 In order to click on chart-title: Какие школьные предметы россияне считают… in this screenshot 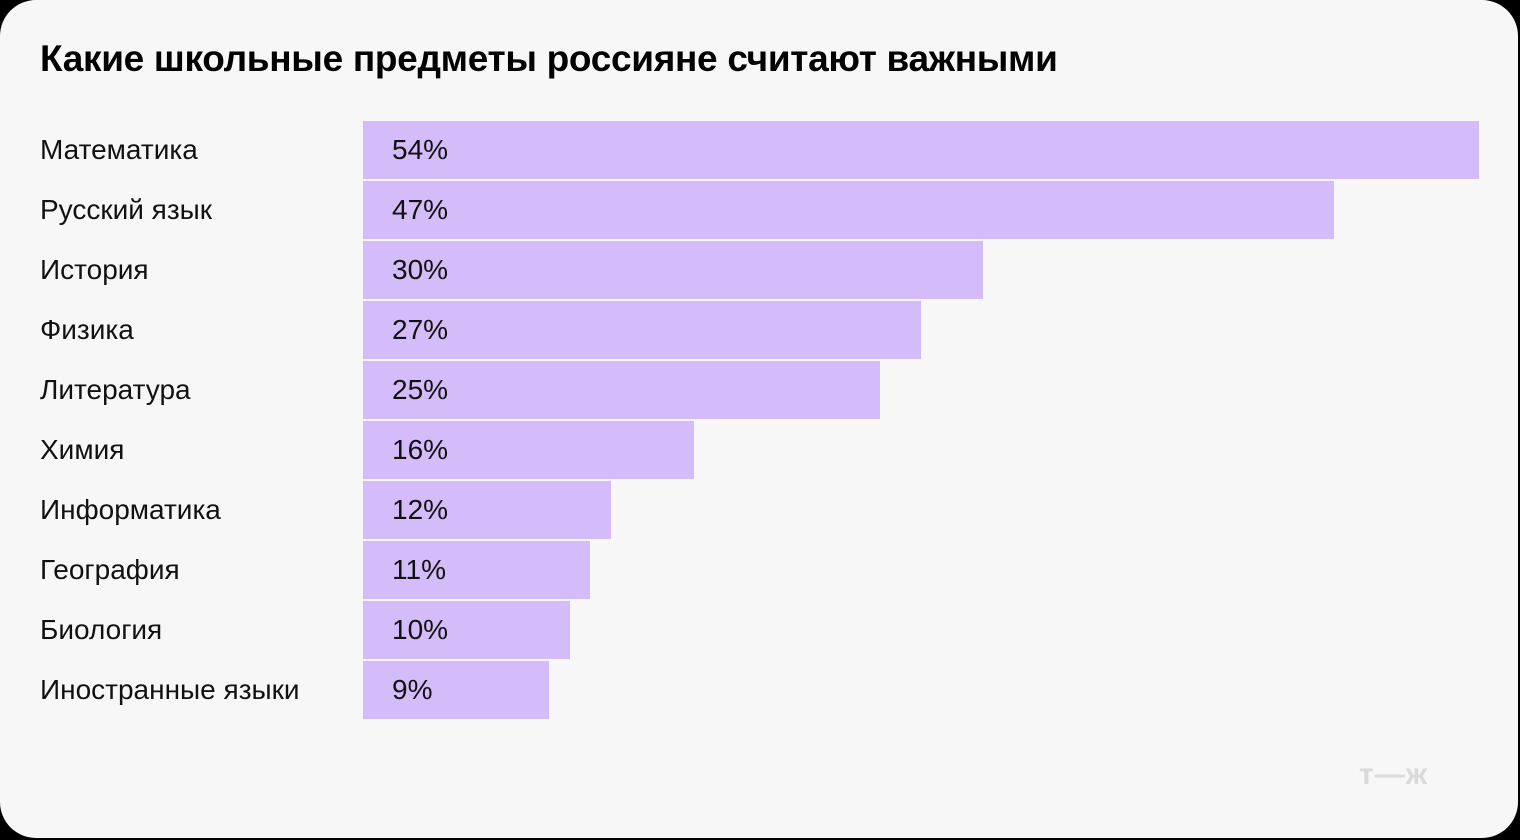, I will do `click(549, 58)`.